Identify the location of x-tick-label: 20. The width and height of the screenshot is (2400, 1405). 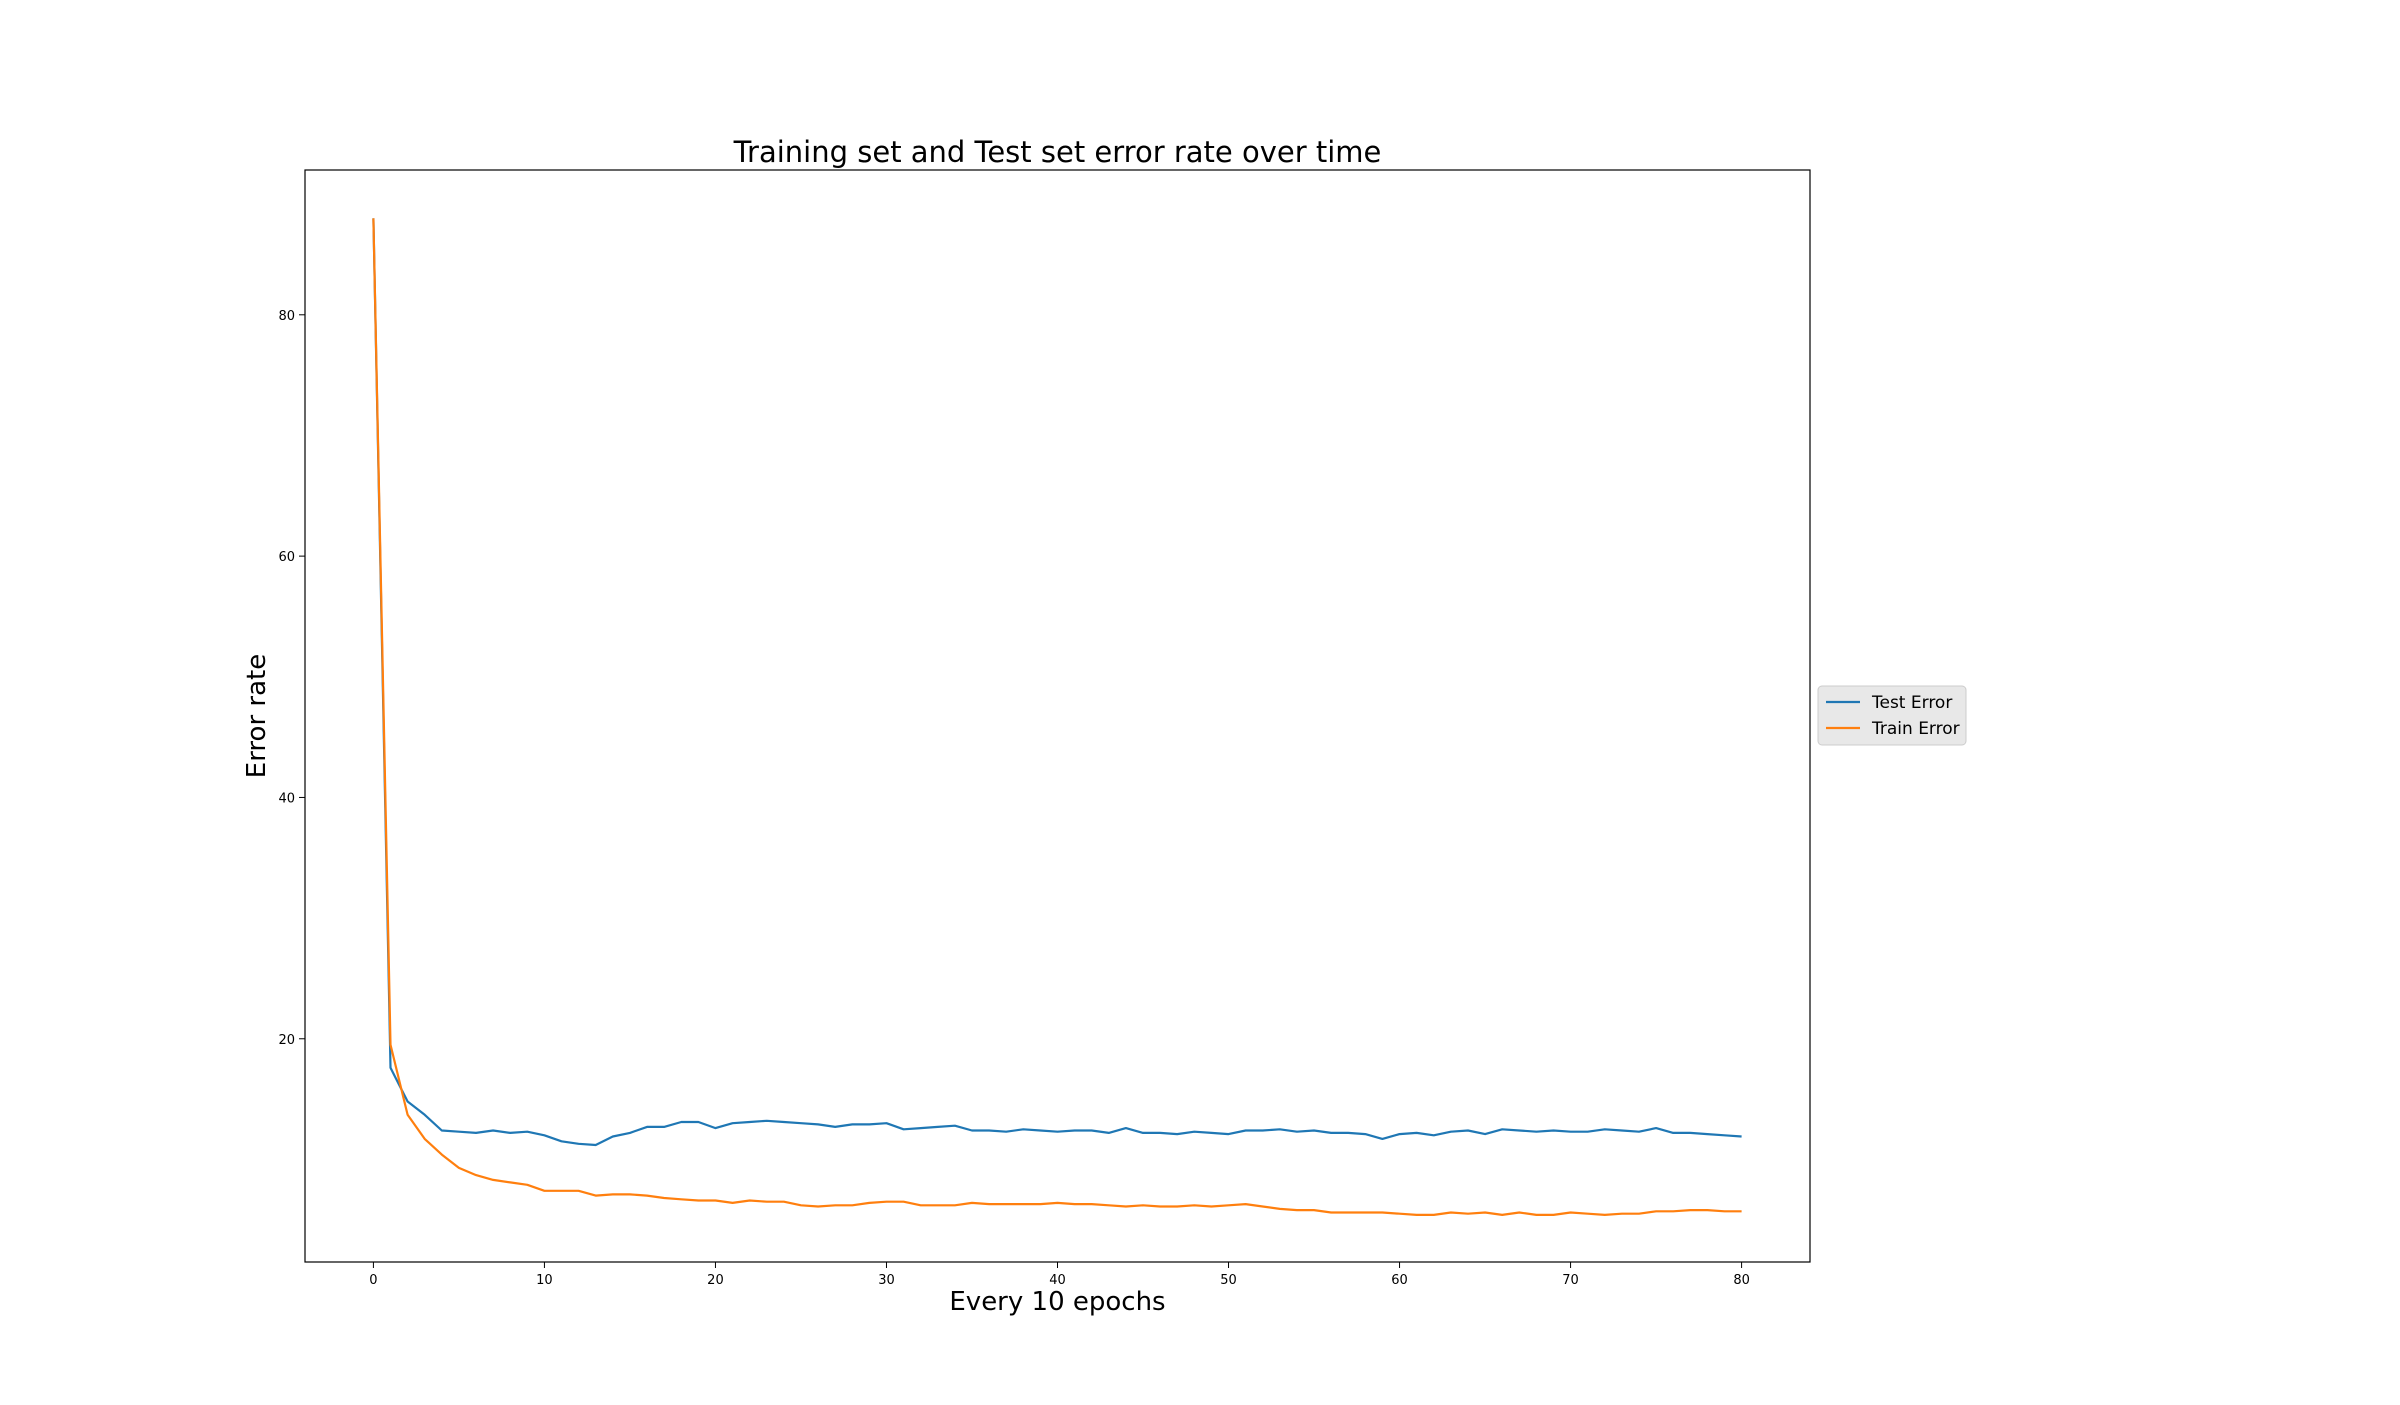
(715, 1280).